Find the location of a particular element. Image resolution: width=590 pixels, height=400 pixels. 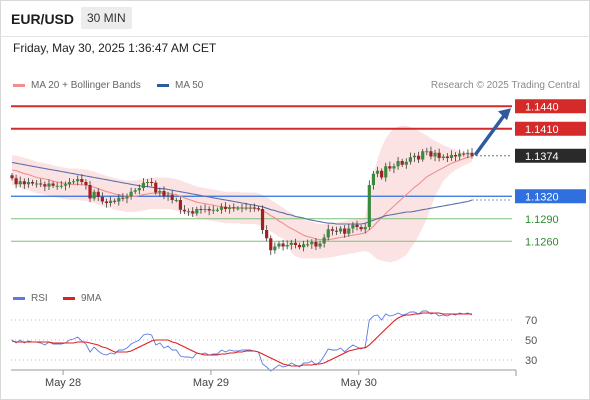

rsi-swatch is located at coordinates (19, 298).